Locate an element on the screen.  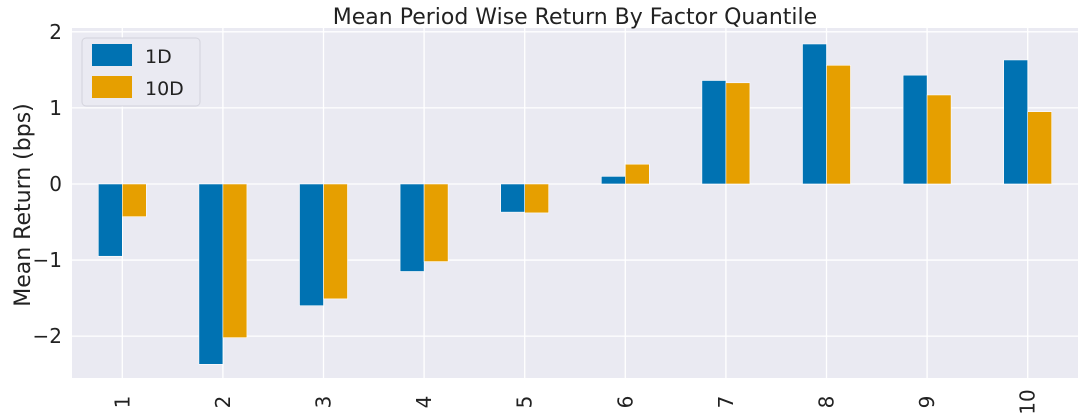
y-tick-label: −1 is located at coordinates (47, 260).